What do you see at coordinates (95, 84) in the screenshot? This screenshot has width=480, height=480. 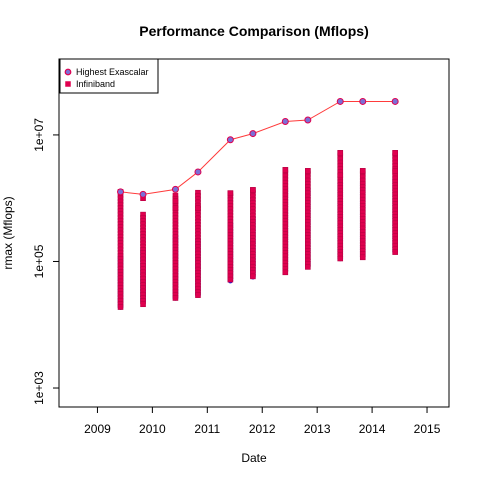 I see `legend-label-infiniband: Infiniband` at bounding box center [95, 84].